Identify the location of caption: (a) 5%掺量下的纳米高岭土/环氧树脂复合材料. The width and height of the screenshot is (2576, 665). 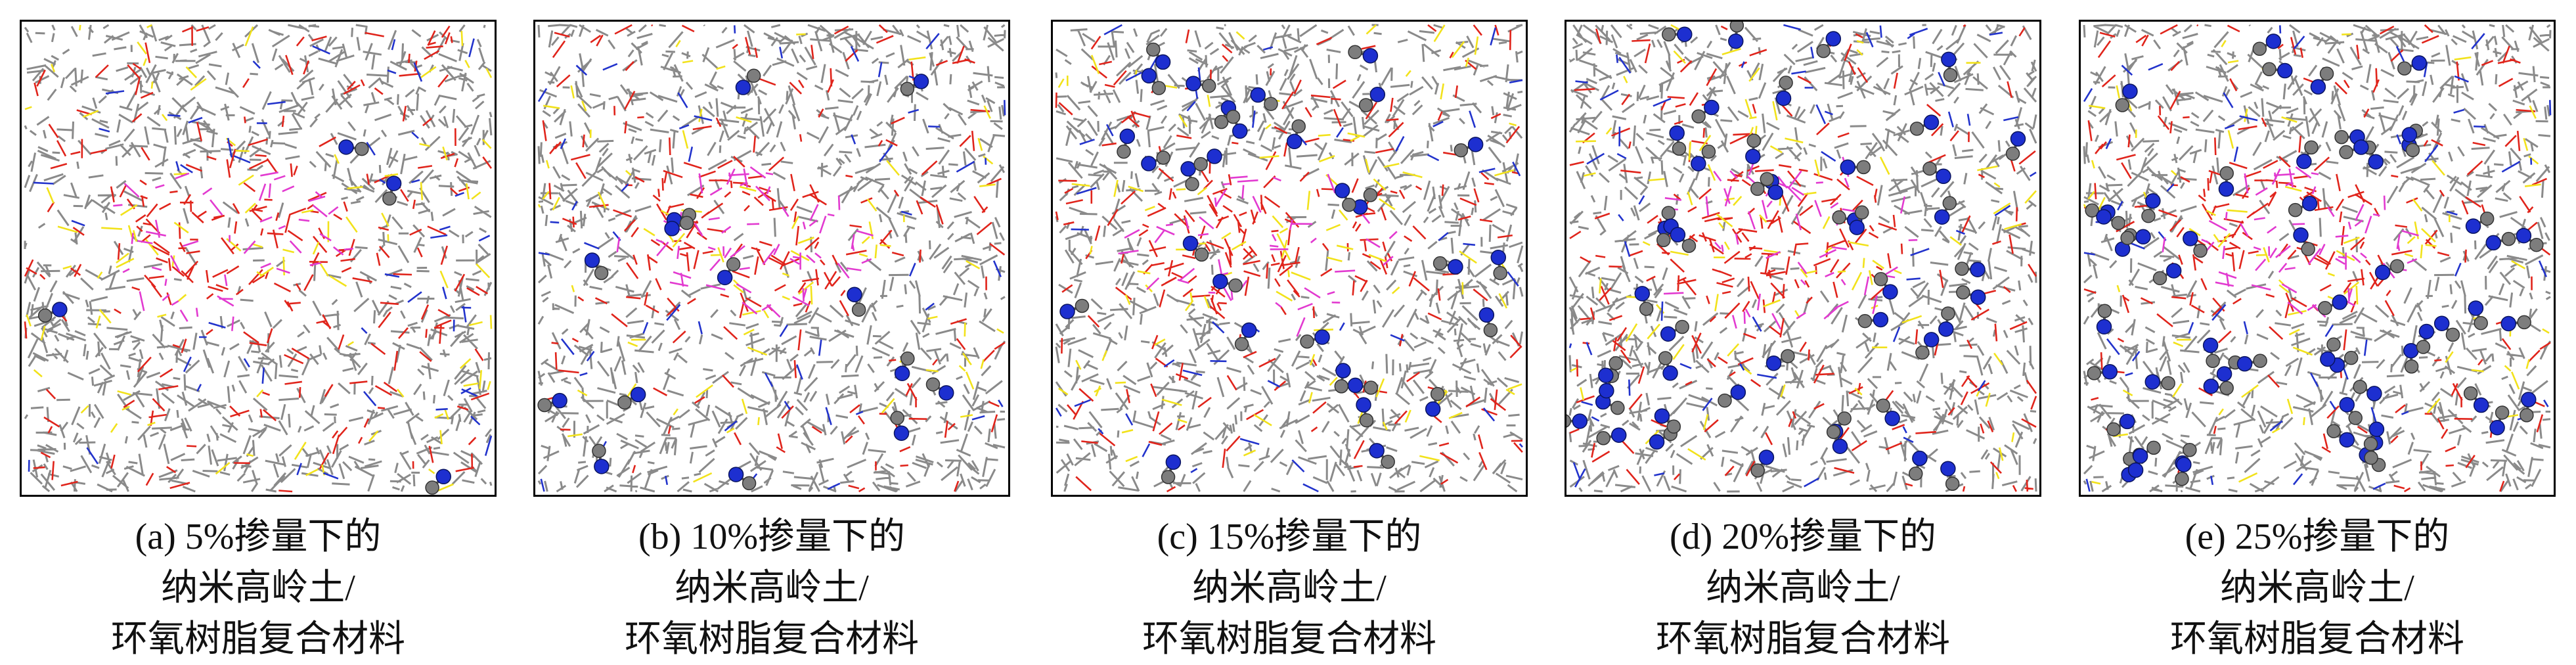
(258, 588).